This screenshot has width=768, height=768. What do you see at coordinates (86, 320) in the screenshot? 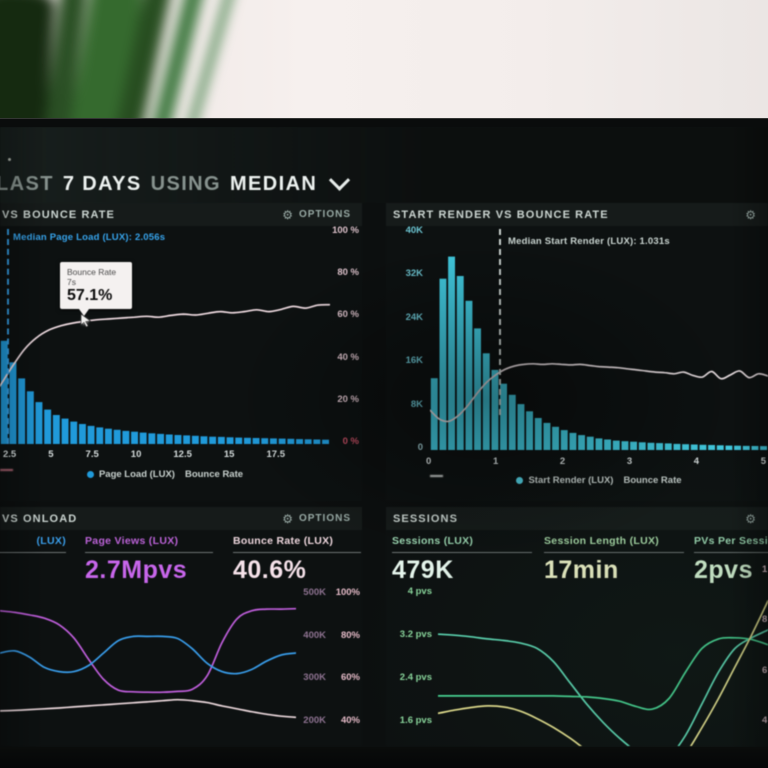
I see `mouse-cursor` at bounding box center [86, 320].